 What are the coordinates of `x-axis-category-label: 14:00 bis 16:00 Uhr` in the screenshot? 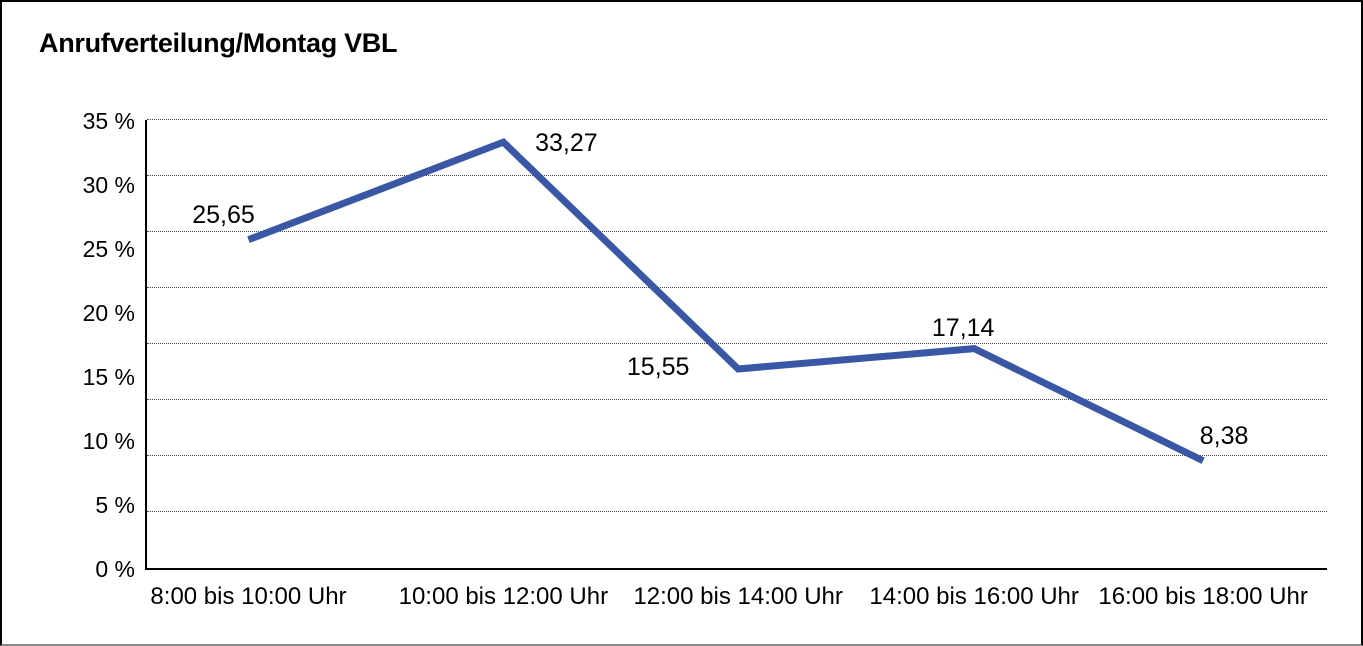 It's located at (974, 596).